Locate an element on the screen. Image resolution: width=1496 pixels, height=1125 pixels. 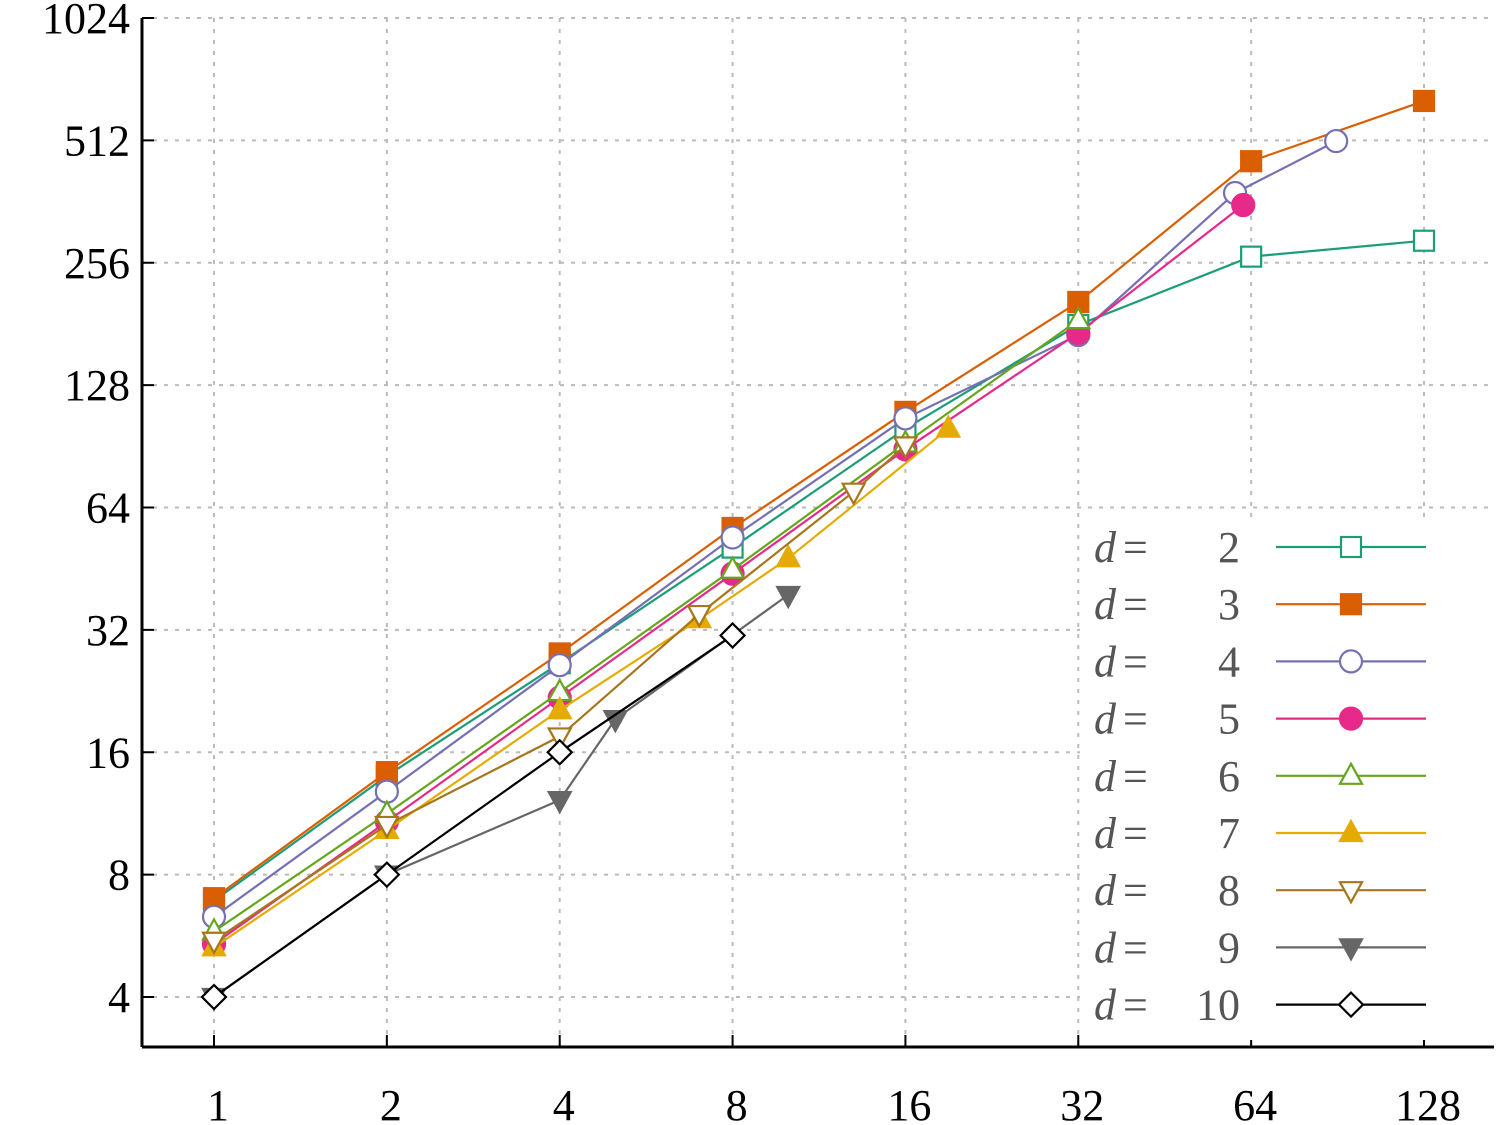
y-tick-label: 4 is located at coordinates (119, 997).